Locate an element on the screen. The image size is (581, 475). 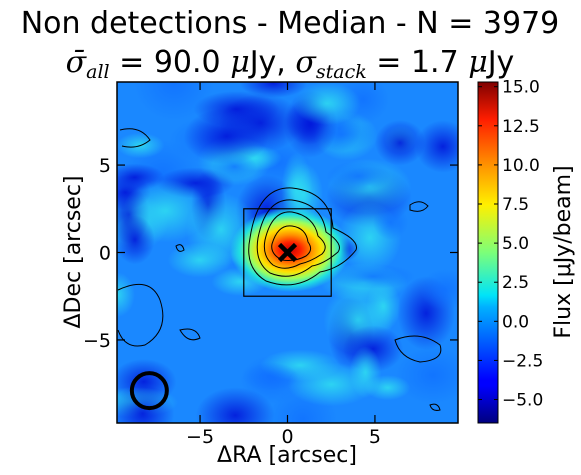
x-axis-label: ΔRA [arcsec] is located at coordinates (287, 455).